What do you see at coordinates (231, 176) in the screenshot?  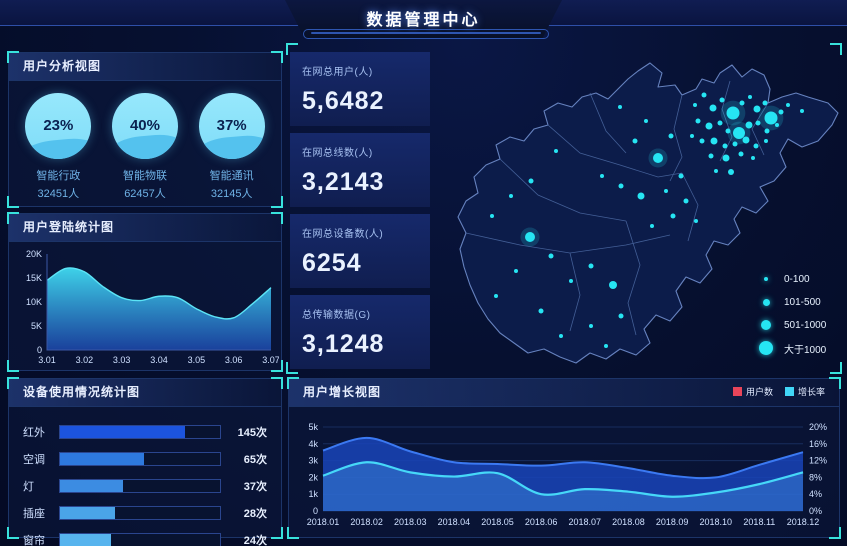 I see `gauge-label: 智能通讯` at bounding box center [231, 176].